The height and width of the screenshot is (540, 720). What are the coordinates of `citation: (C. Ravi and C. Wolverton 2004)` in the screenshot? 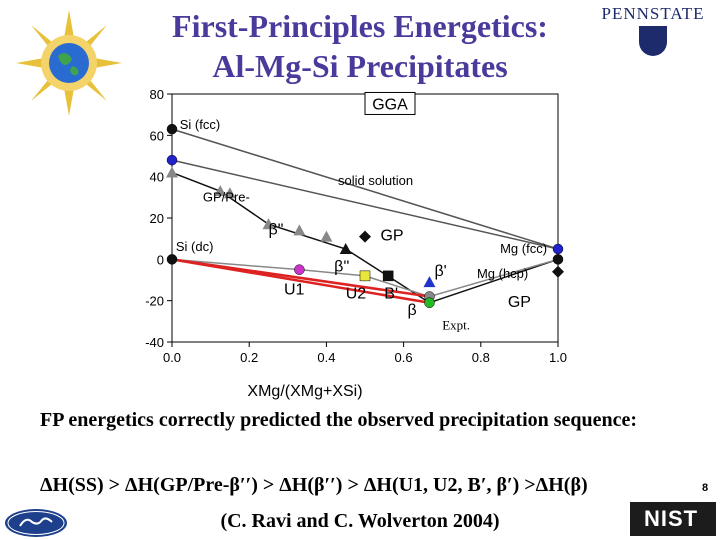 It's located at (360, 521).